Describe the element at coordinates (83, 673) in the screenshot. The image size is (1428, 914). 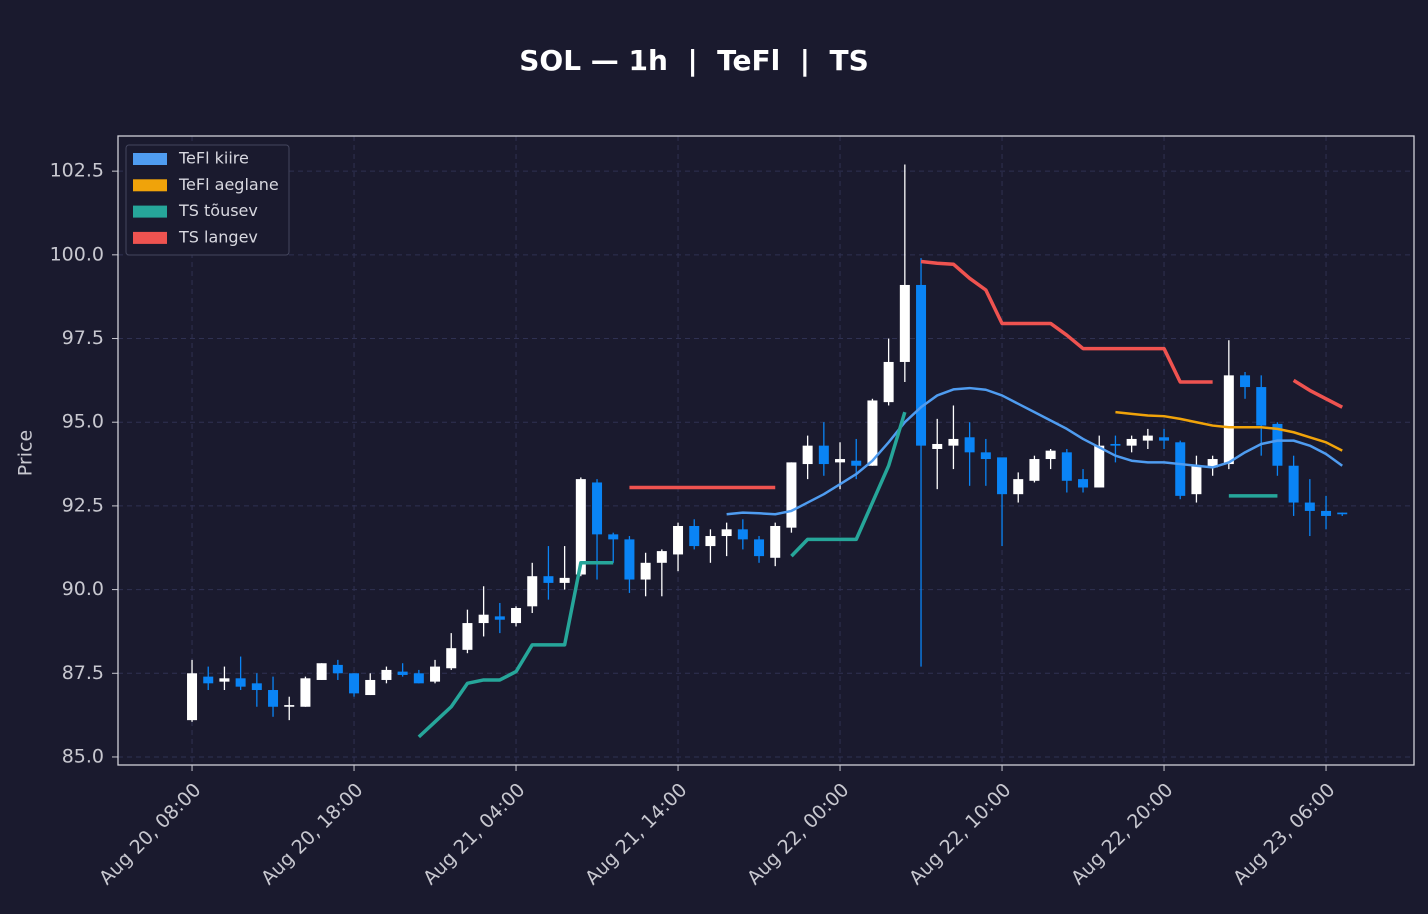
I see `y-tick-label: 87.5` at that location.